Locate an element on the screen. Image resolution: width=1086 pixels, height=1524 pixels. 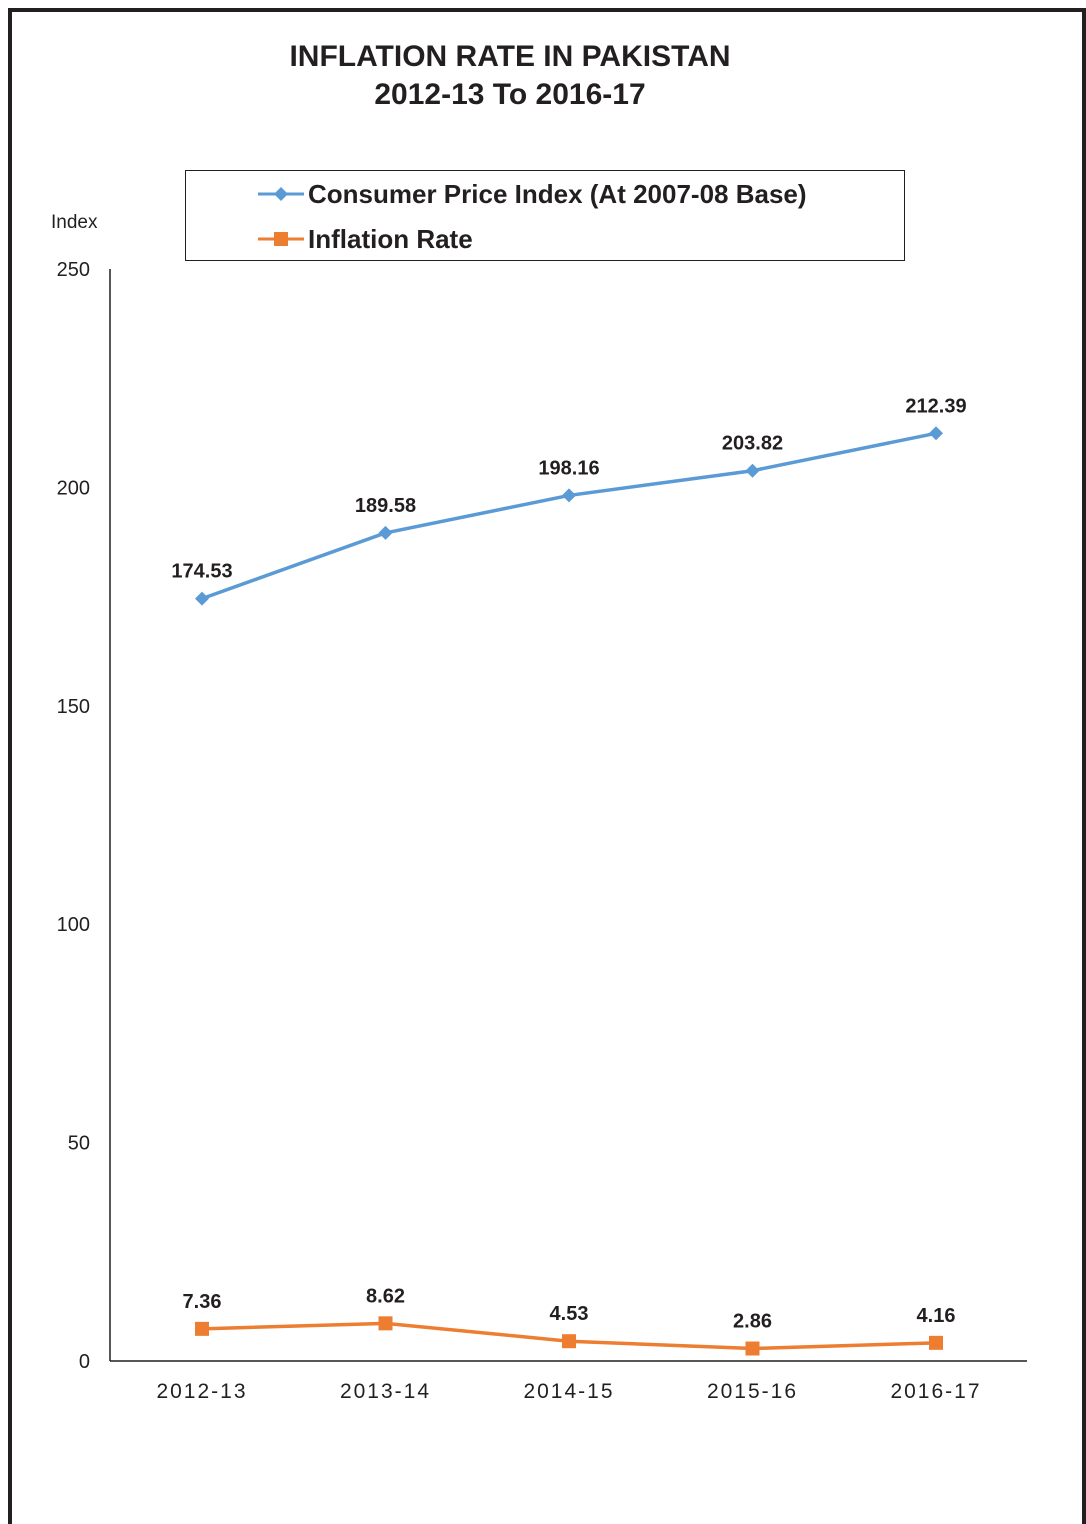
data-label: 8.62 is located at coordinates (385, 1296).